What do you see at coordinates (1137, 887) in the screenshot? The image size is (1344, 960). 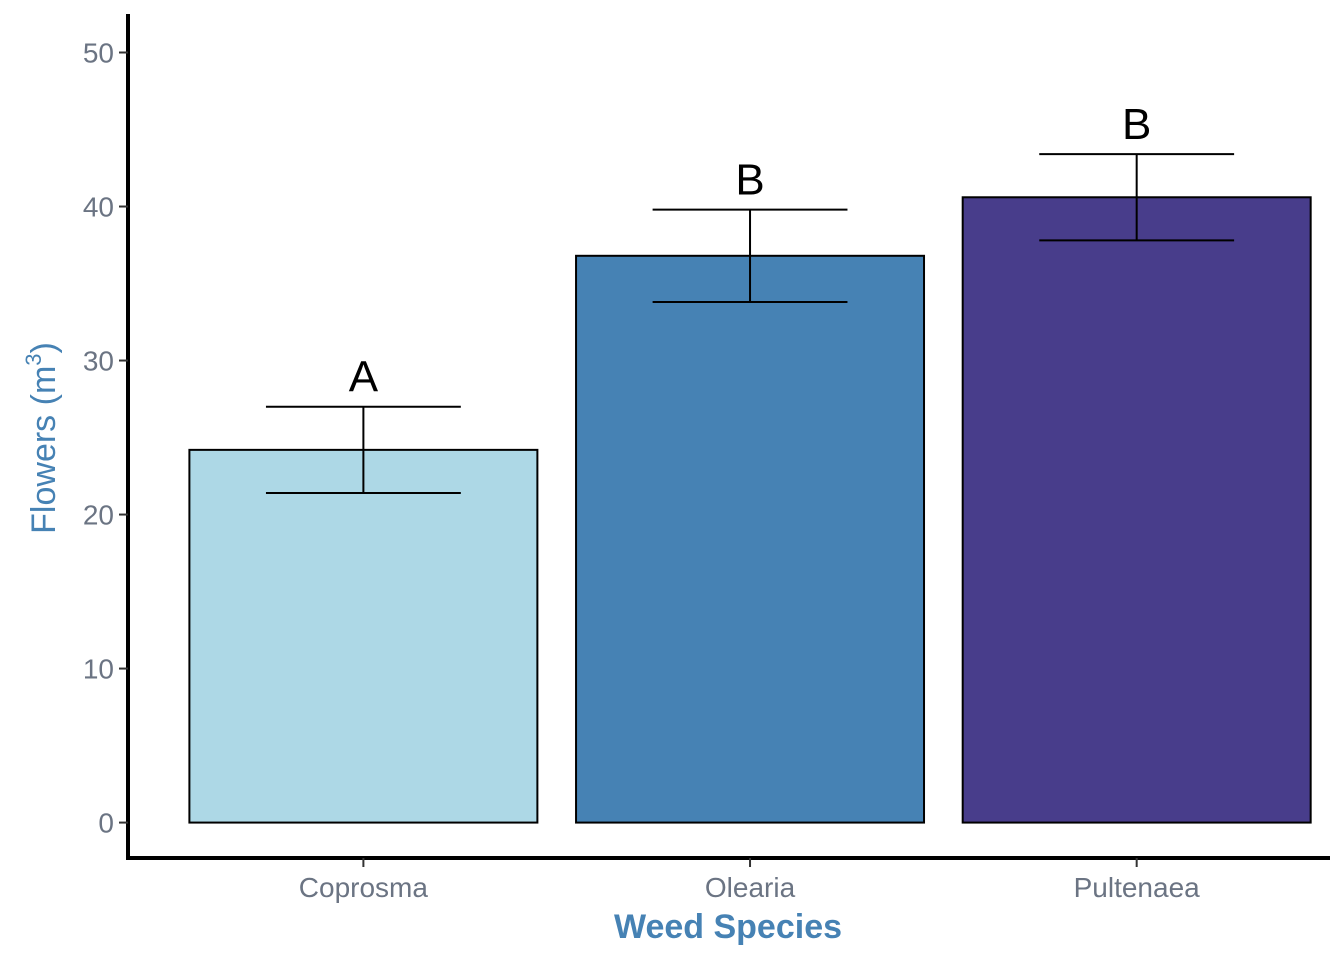 I see `x-tick-label: Pultenaea` at bounding box center [1137, 887].